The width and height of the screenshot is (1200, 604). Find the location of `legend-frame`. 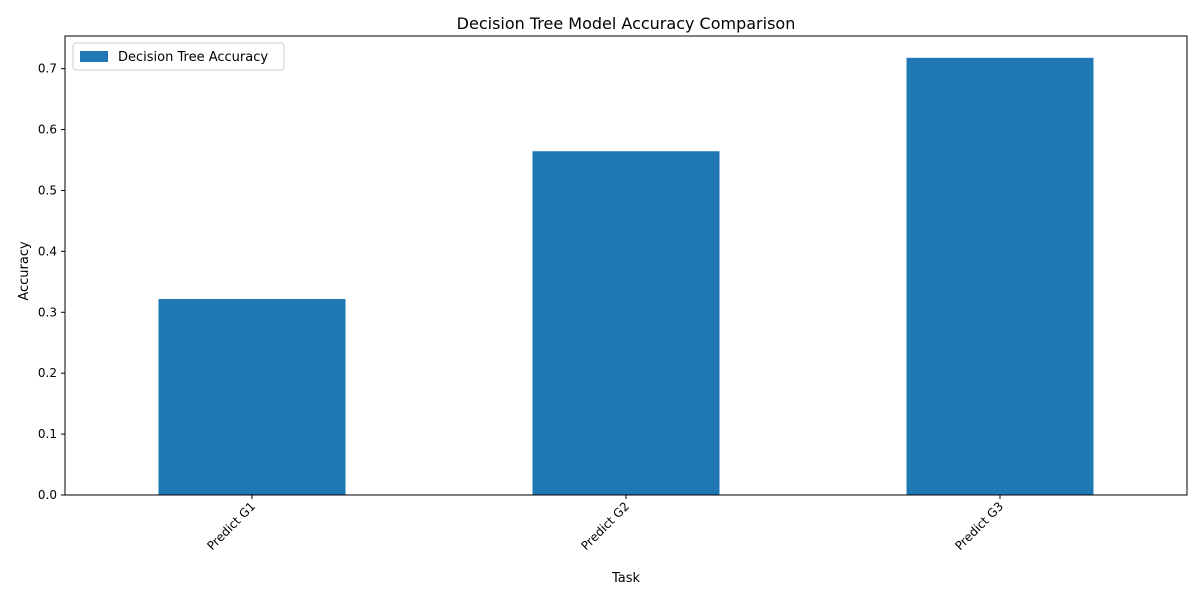

legend-frame is located at coordinates (178, 56).